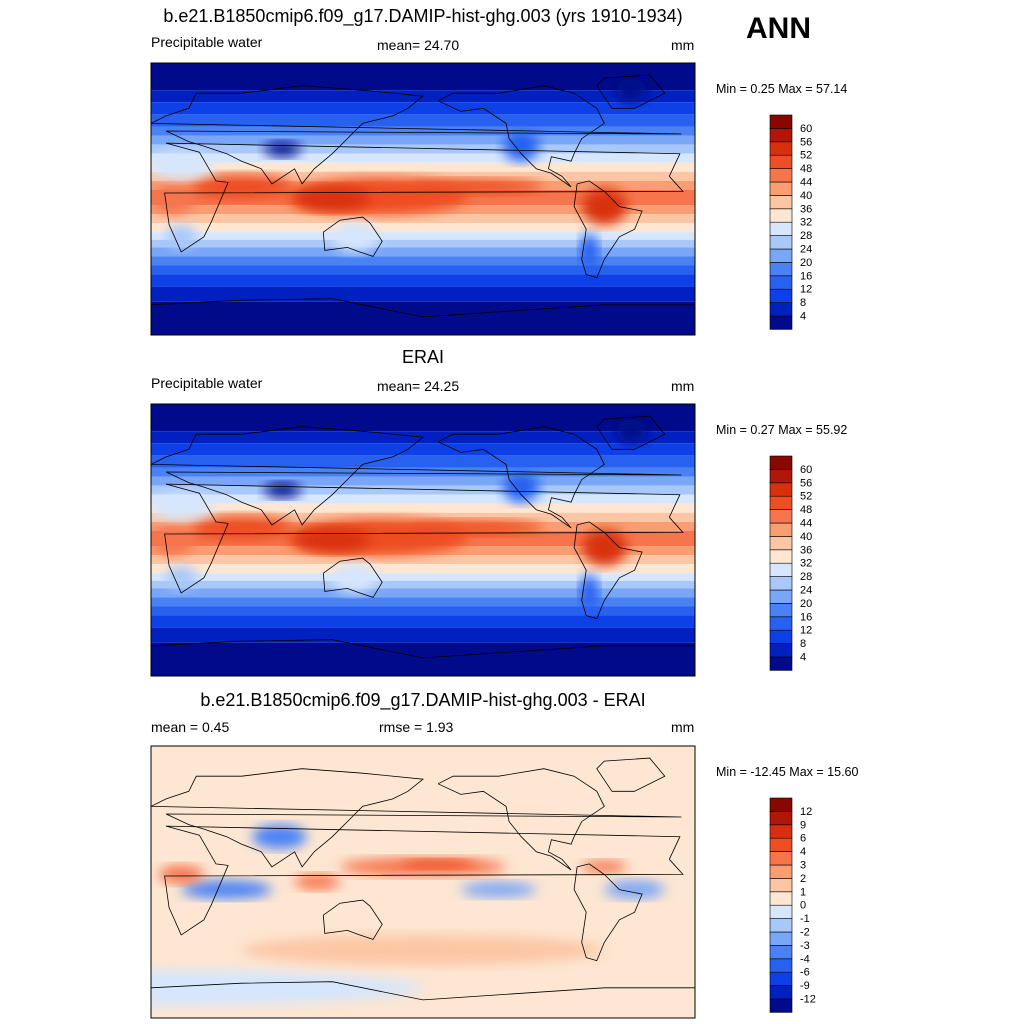 The image size is (1024, 1024). What do you see at coordinates (806, 236) in the screenshot?
I see `colorbar-test-tick-label: 28` at bounding box center [806, 236].